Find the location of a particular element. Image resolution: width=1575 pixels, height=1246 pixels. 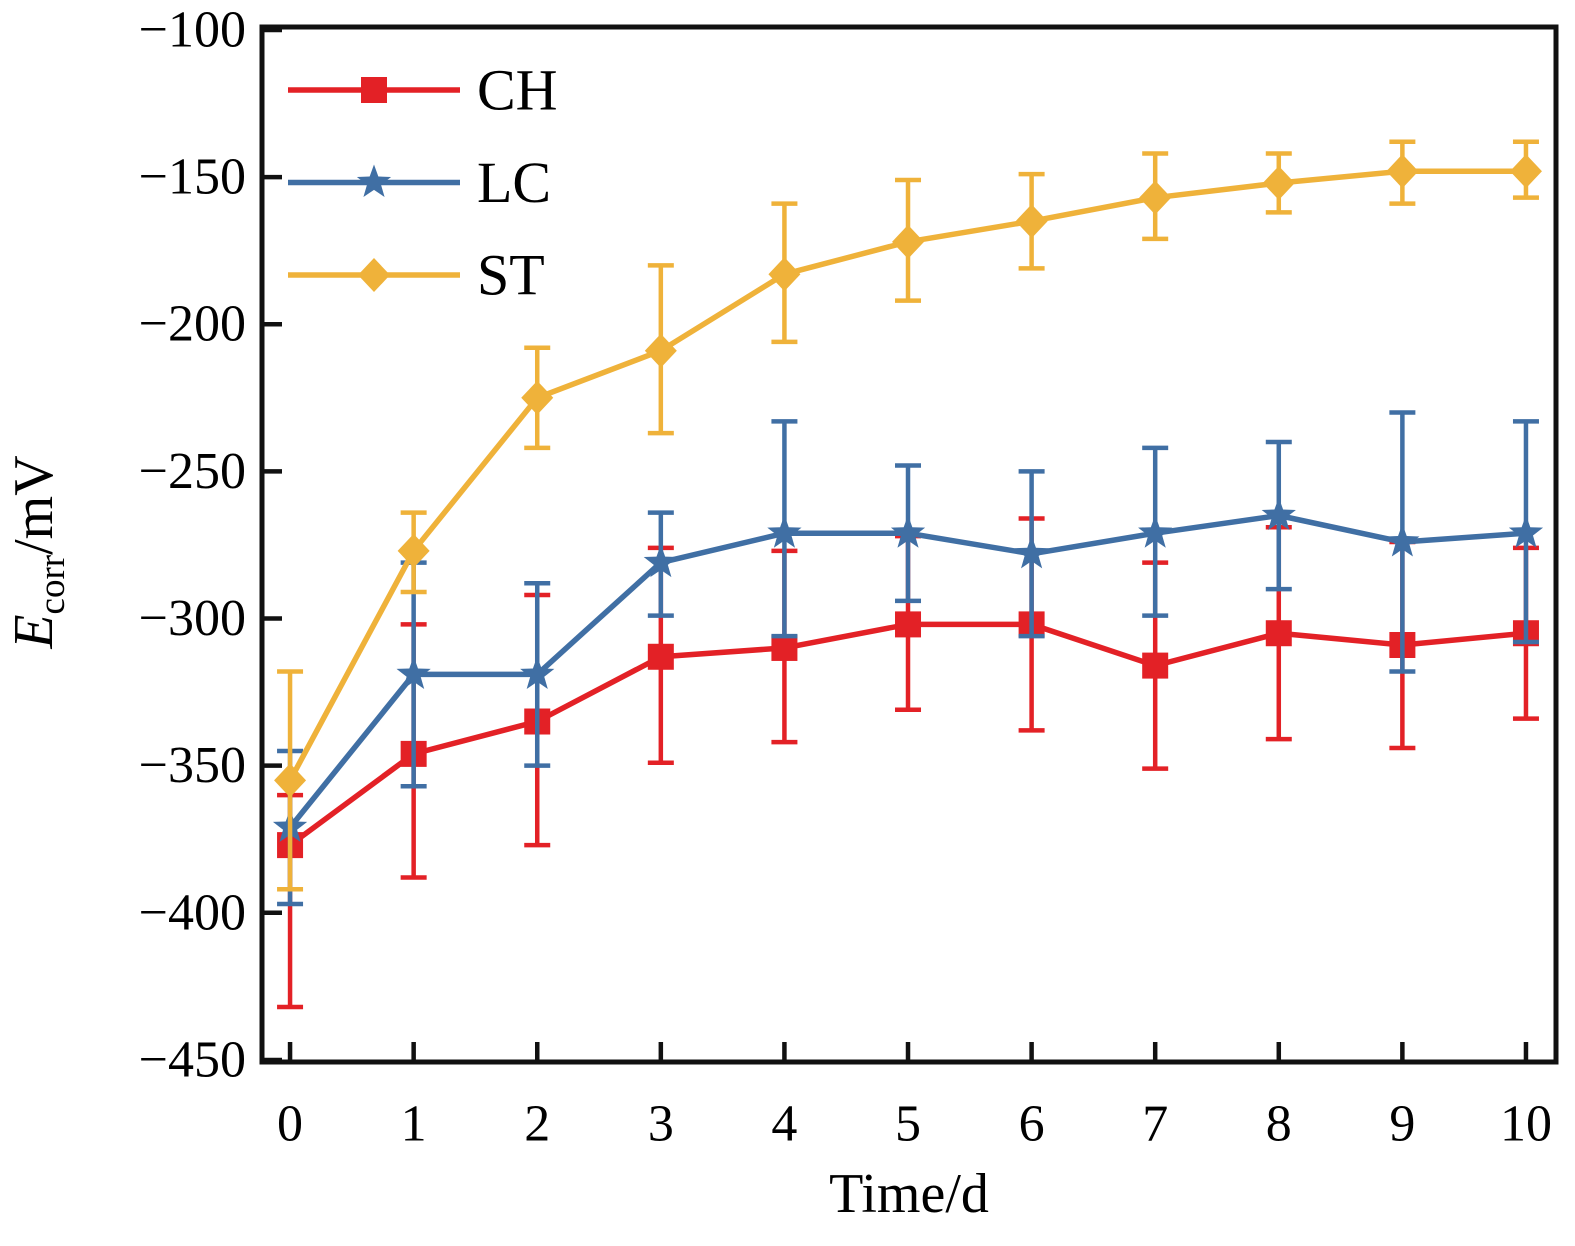

x-tick-label: 0 is located at coordinates (290, 1124).